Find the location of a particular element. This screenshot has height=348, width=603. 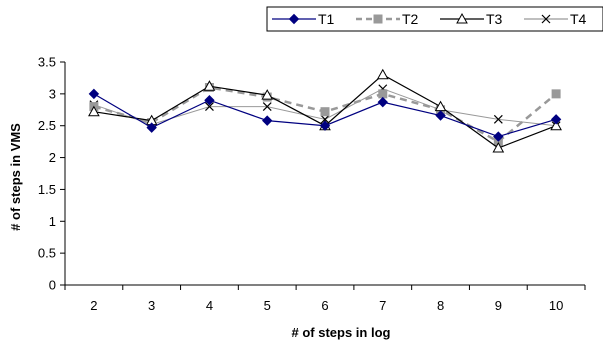

x-tick-label: 4 is located at coordinates (209, 305).